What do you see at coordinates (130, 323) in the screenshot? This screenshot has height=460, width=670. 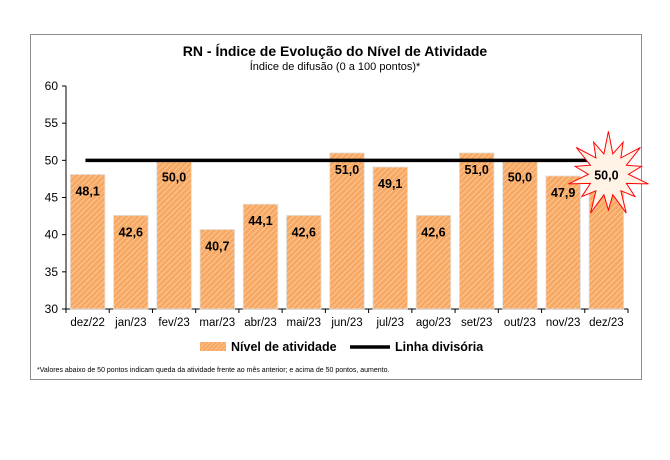 I see `x-tick-label: jan/23` at bounding box center [130, 323].